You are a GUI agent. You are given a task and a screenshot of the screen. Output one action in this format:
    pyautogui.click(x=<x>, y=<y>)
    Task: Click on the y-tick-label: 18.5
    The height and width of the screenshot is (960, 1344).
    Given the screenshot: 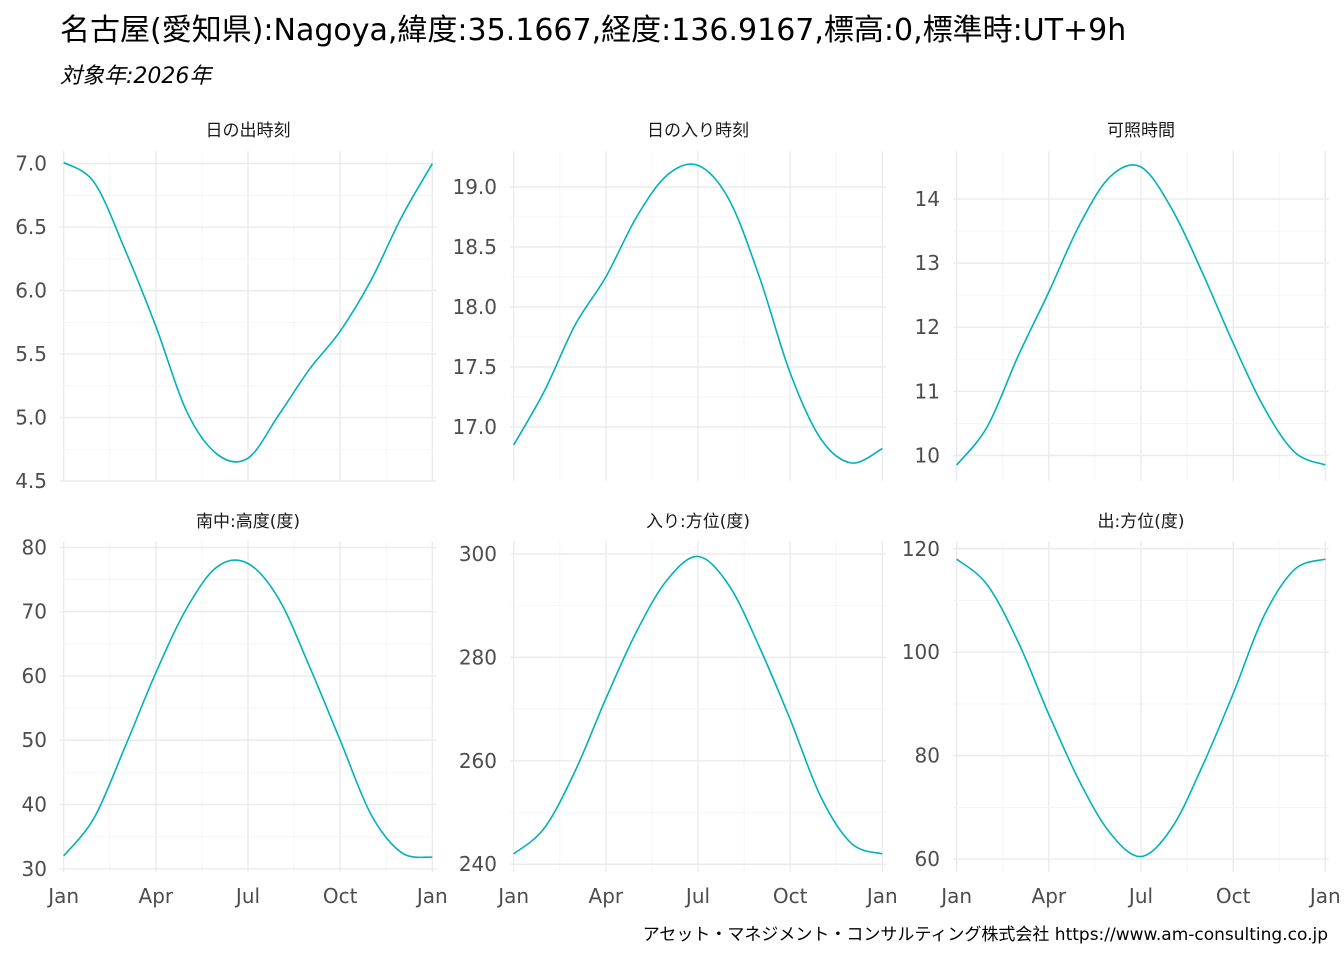 What is the action you would take?
    pyautogui.click(x=474, y=247)
    